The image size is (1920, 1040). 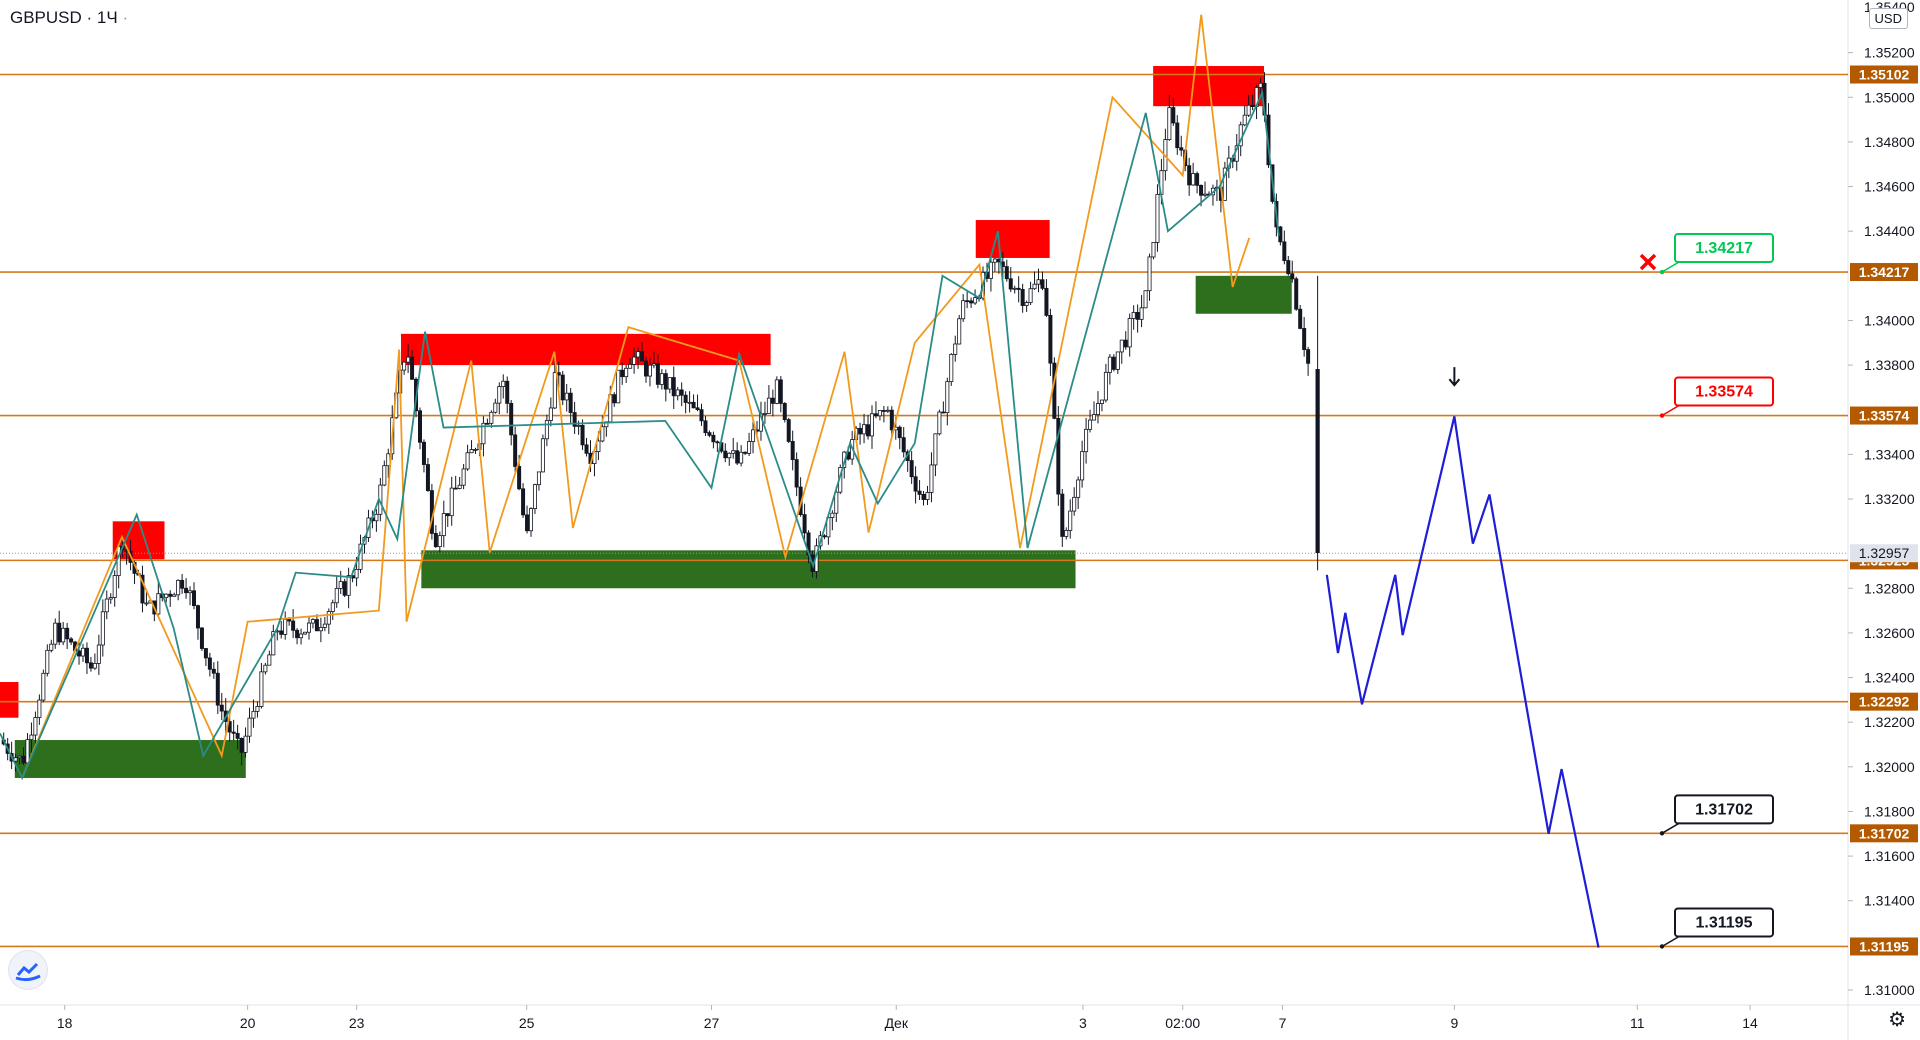 I want to click on gear-icon: ⚙, so click(x=1897, y=1020).